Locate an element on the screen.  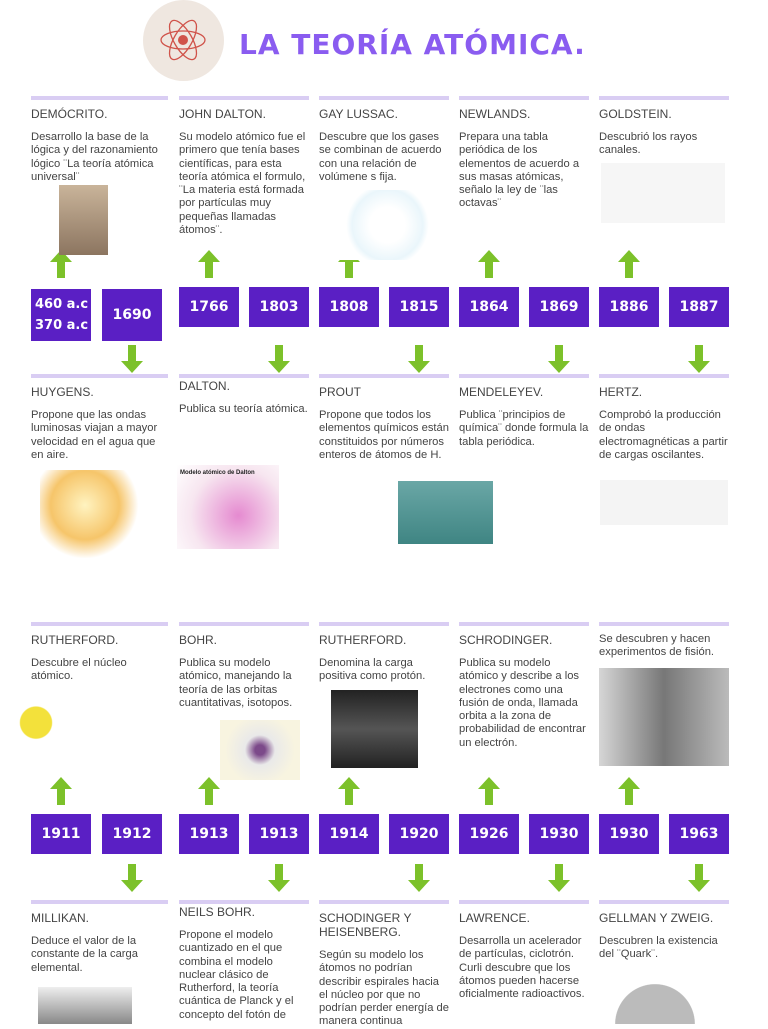
atom-logo is located at coordinates (183, 40).